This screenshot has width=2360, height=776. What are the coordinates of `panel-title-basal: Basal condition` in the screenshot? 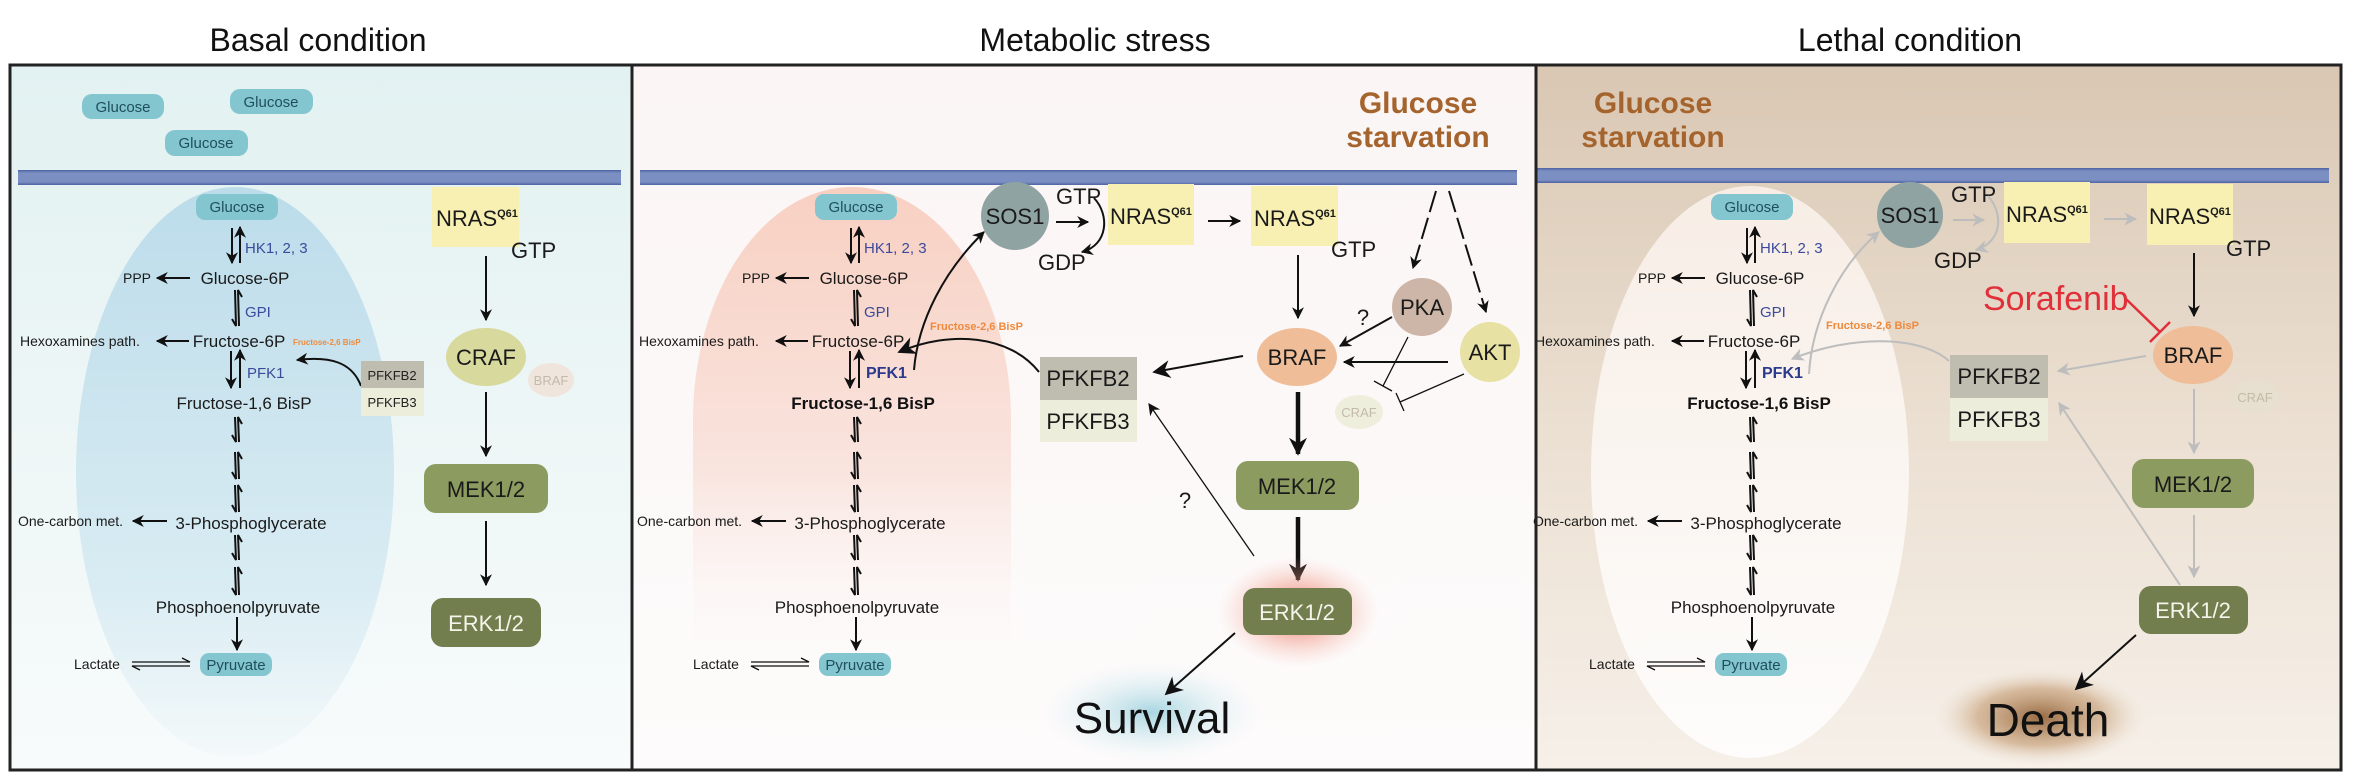 It's located at (317, 40).